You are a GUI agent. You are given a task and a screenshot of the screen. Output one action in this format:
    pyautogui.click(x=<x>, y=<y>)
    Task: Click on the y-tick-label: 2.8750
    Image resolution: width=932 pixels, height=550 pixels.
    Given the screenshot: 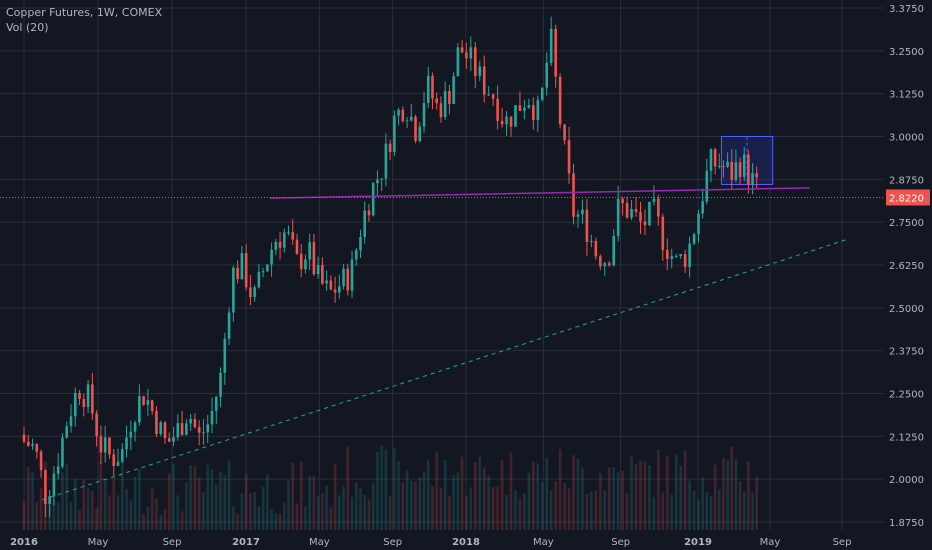 What is the action you would take?
    pyautogui.click(x=906, y=180)
    